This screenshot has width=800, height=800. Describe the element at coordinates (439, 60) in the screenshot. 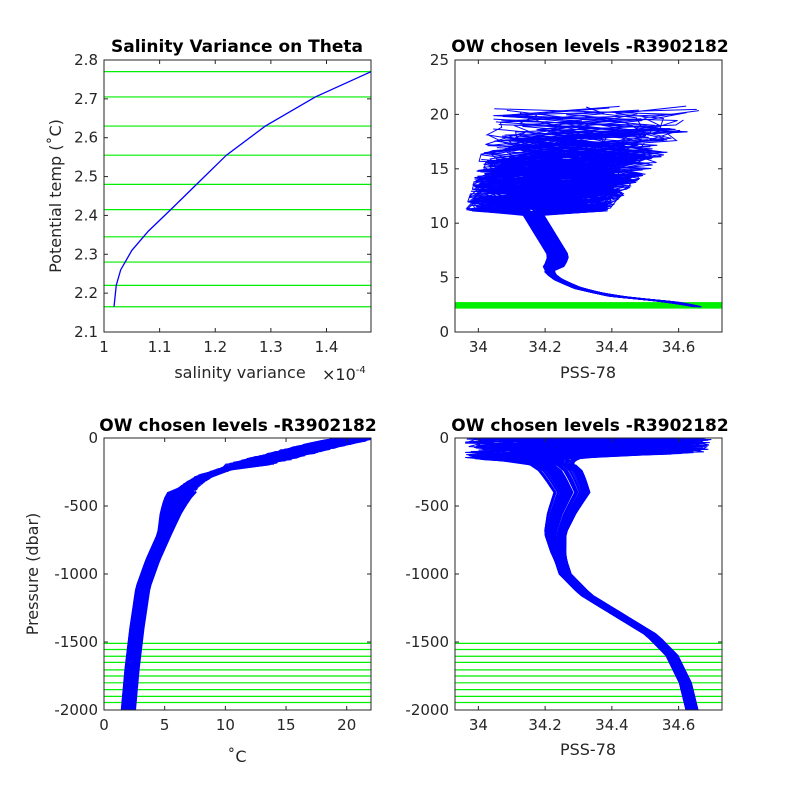

I see `y-tick-label: 25` at that location.